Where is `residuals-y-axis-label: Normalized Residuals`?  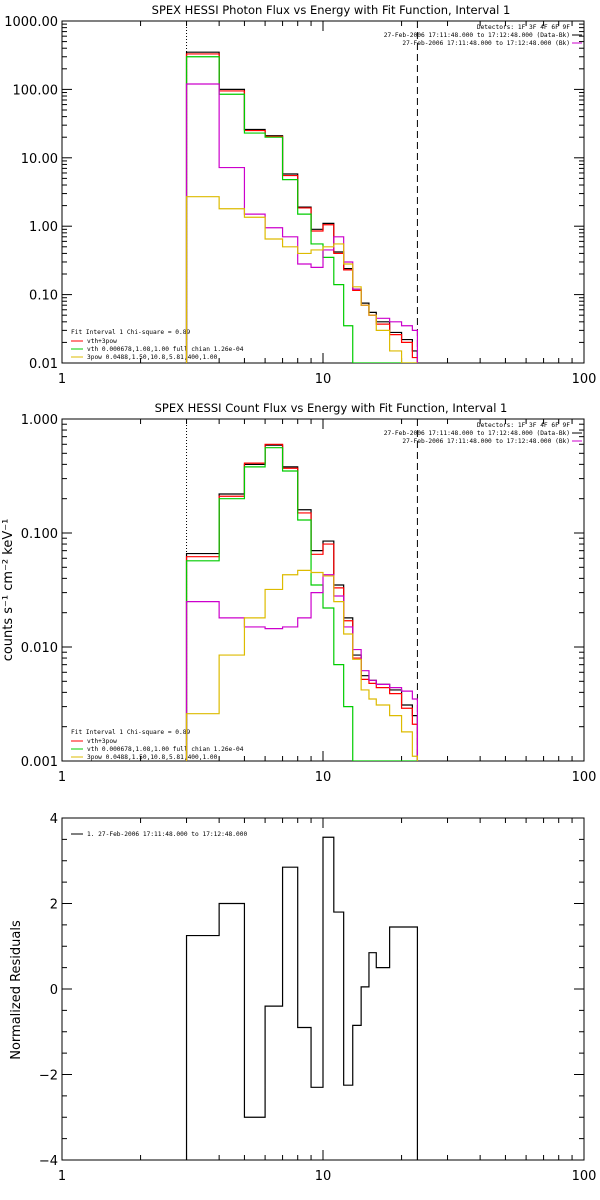
residuals-y-axis-label: Normalized Residuals is located at coordinates (16, 990).